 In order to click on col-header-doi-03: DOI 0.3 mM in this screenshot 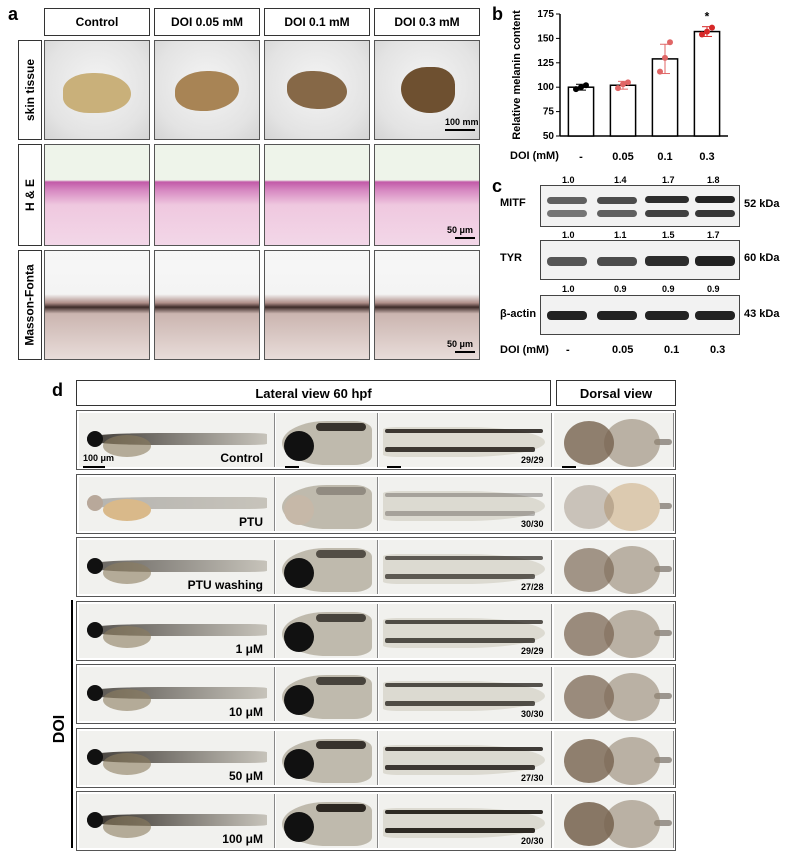, I will do `click(427, 22)`.